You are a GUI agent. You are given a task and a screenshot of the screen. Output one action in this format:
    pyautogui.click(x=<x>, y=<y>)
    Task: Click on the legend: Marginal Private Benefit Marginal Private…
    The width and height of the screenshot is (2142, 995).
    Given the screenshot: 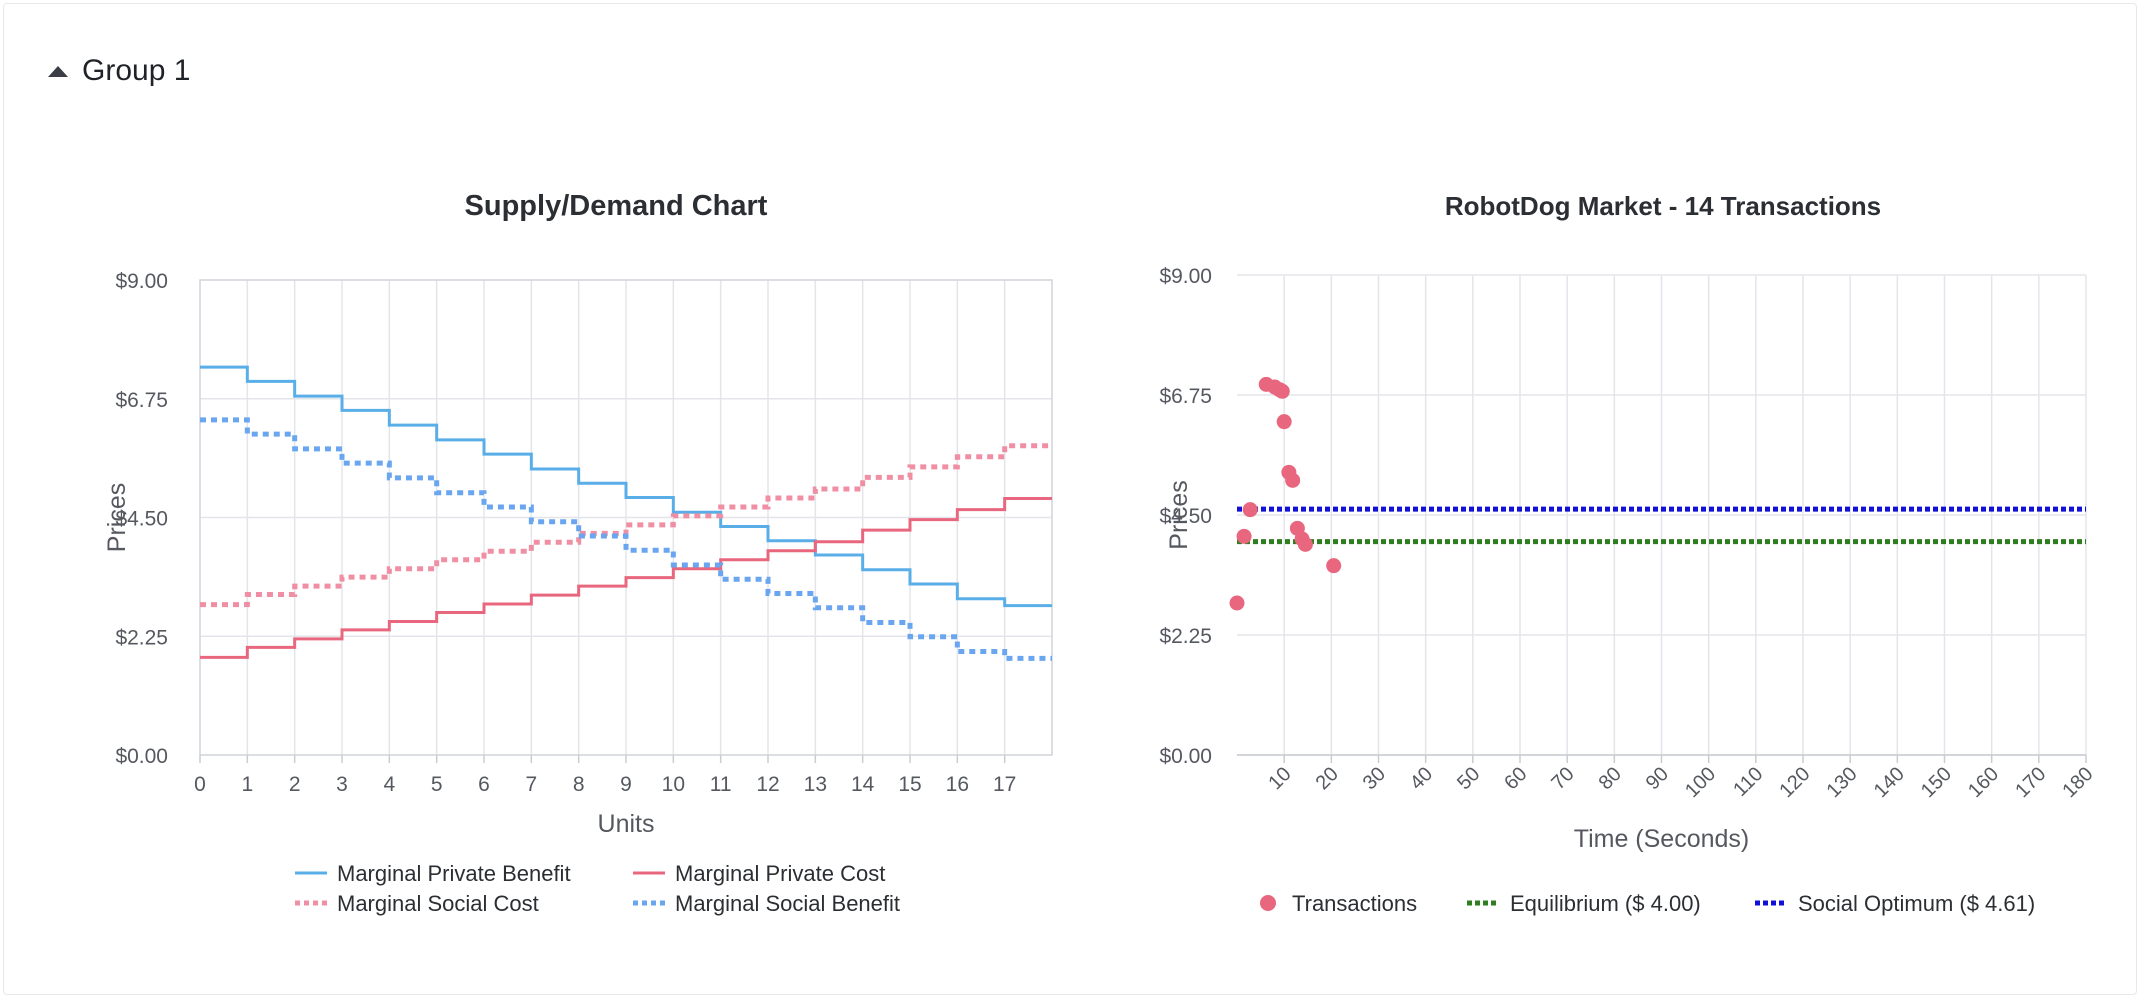 What is the action you would take?
    pyautogui.click(x=597, y=888)
    